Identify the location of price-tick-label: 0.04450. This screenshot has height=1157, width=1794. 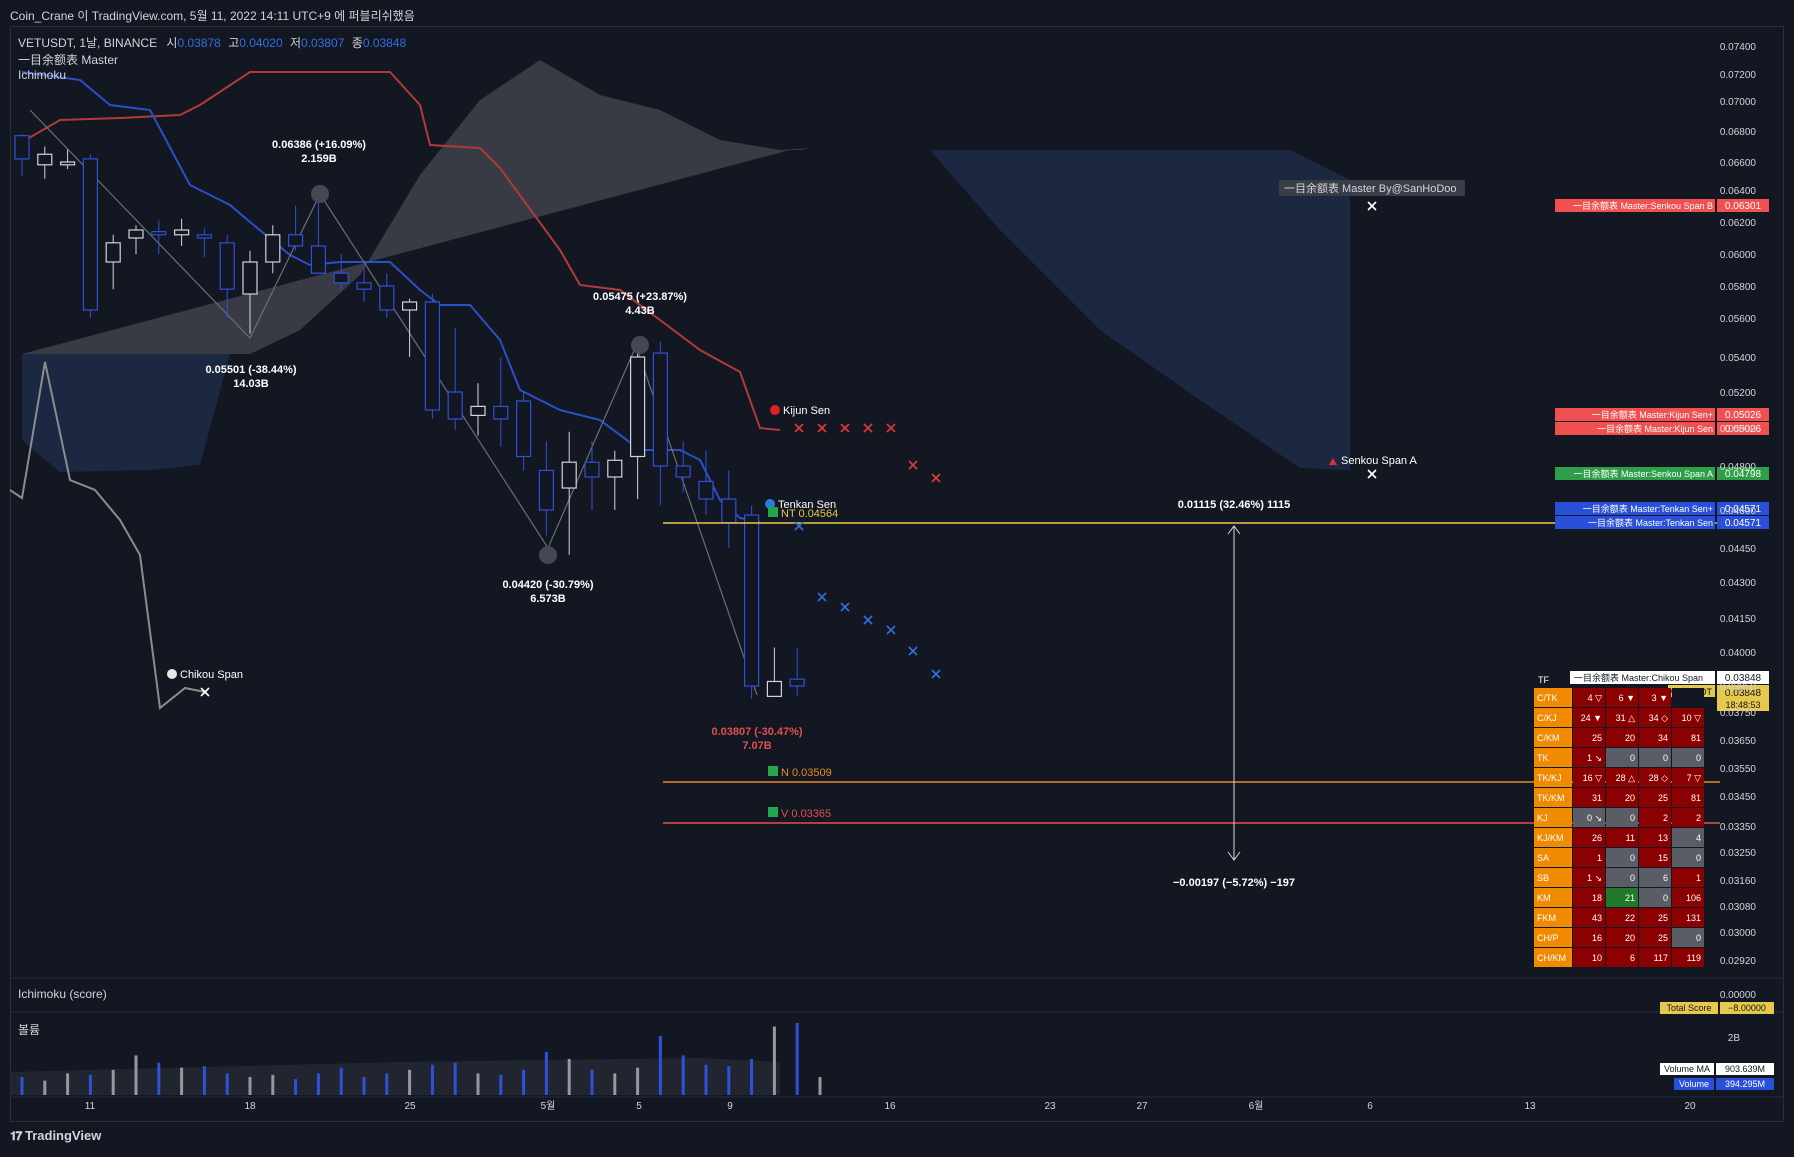
(1738, 549).